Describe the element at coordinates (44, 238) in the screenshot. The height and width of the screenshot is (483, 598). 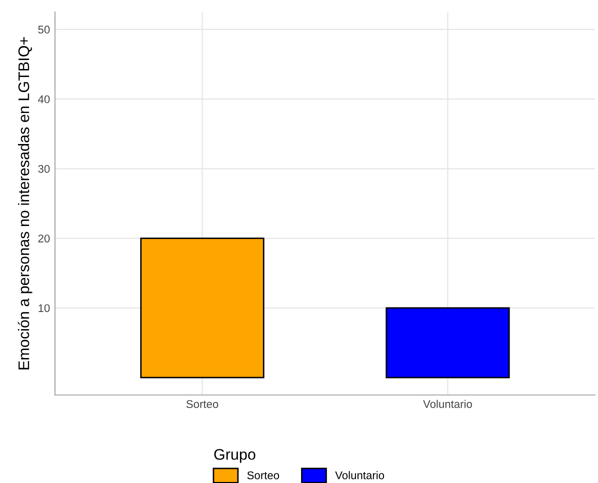
I see `y-tick-label: 20` at that location.